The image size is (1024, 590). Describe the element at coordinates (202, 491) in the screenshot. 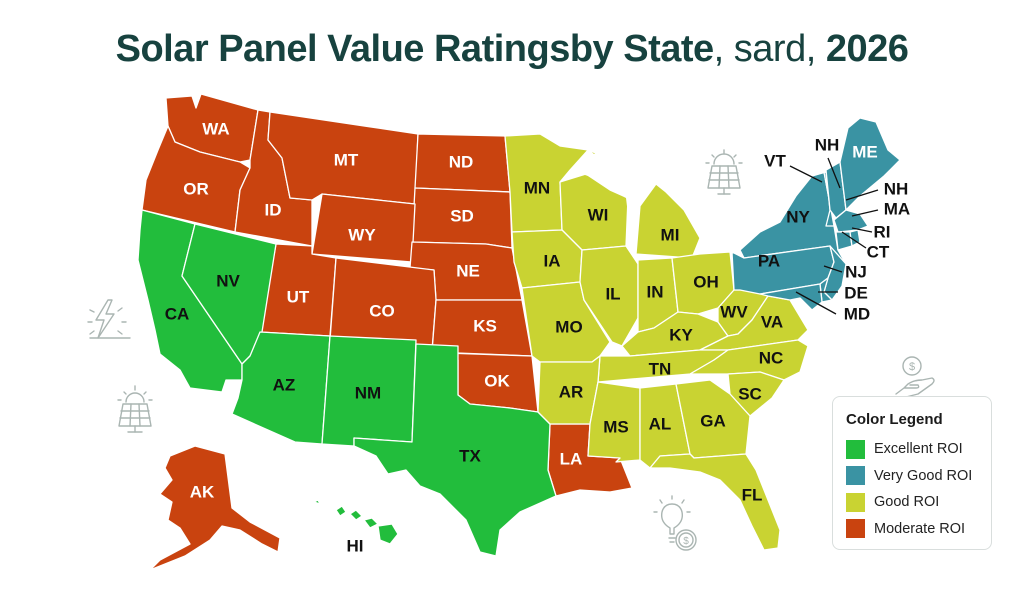

I see `label-ak: AK` at that location.